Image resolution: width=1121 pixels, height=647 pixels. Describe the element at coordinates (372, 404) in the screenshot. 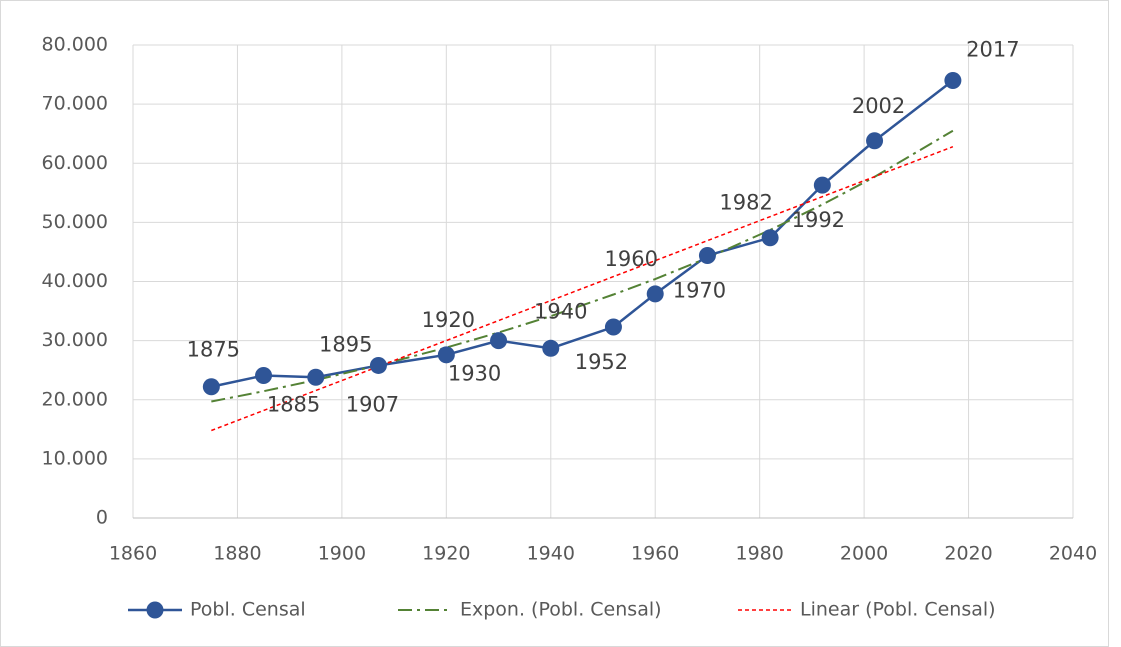

I see `data-label: 1907` at that location.